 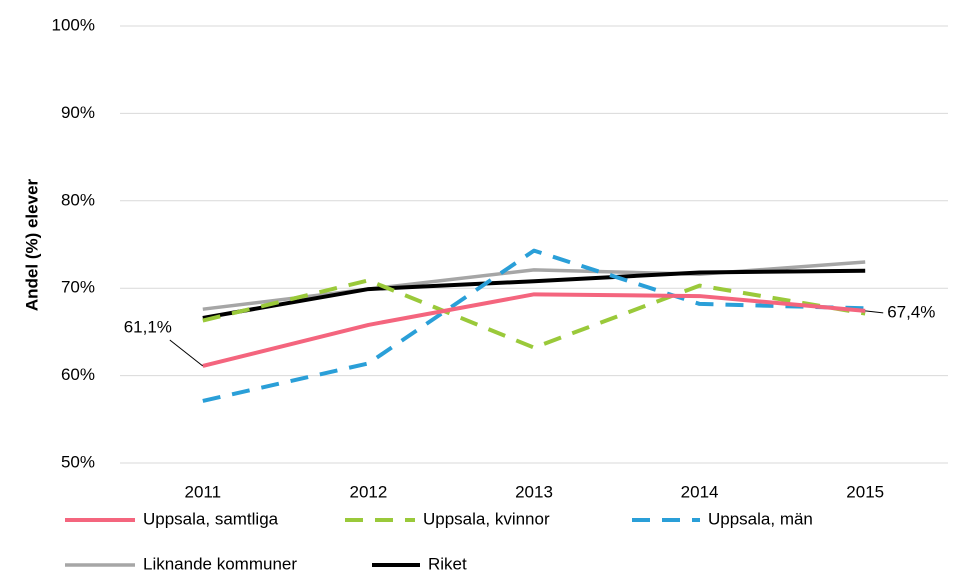 What do you see at coordinates (148, 326) in the screenshot?
I see `data-label: 61,1%` at bounding box center [148, 326].